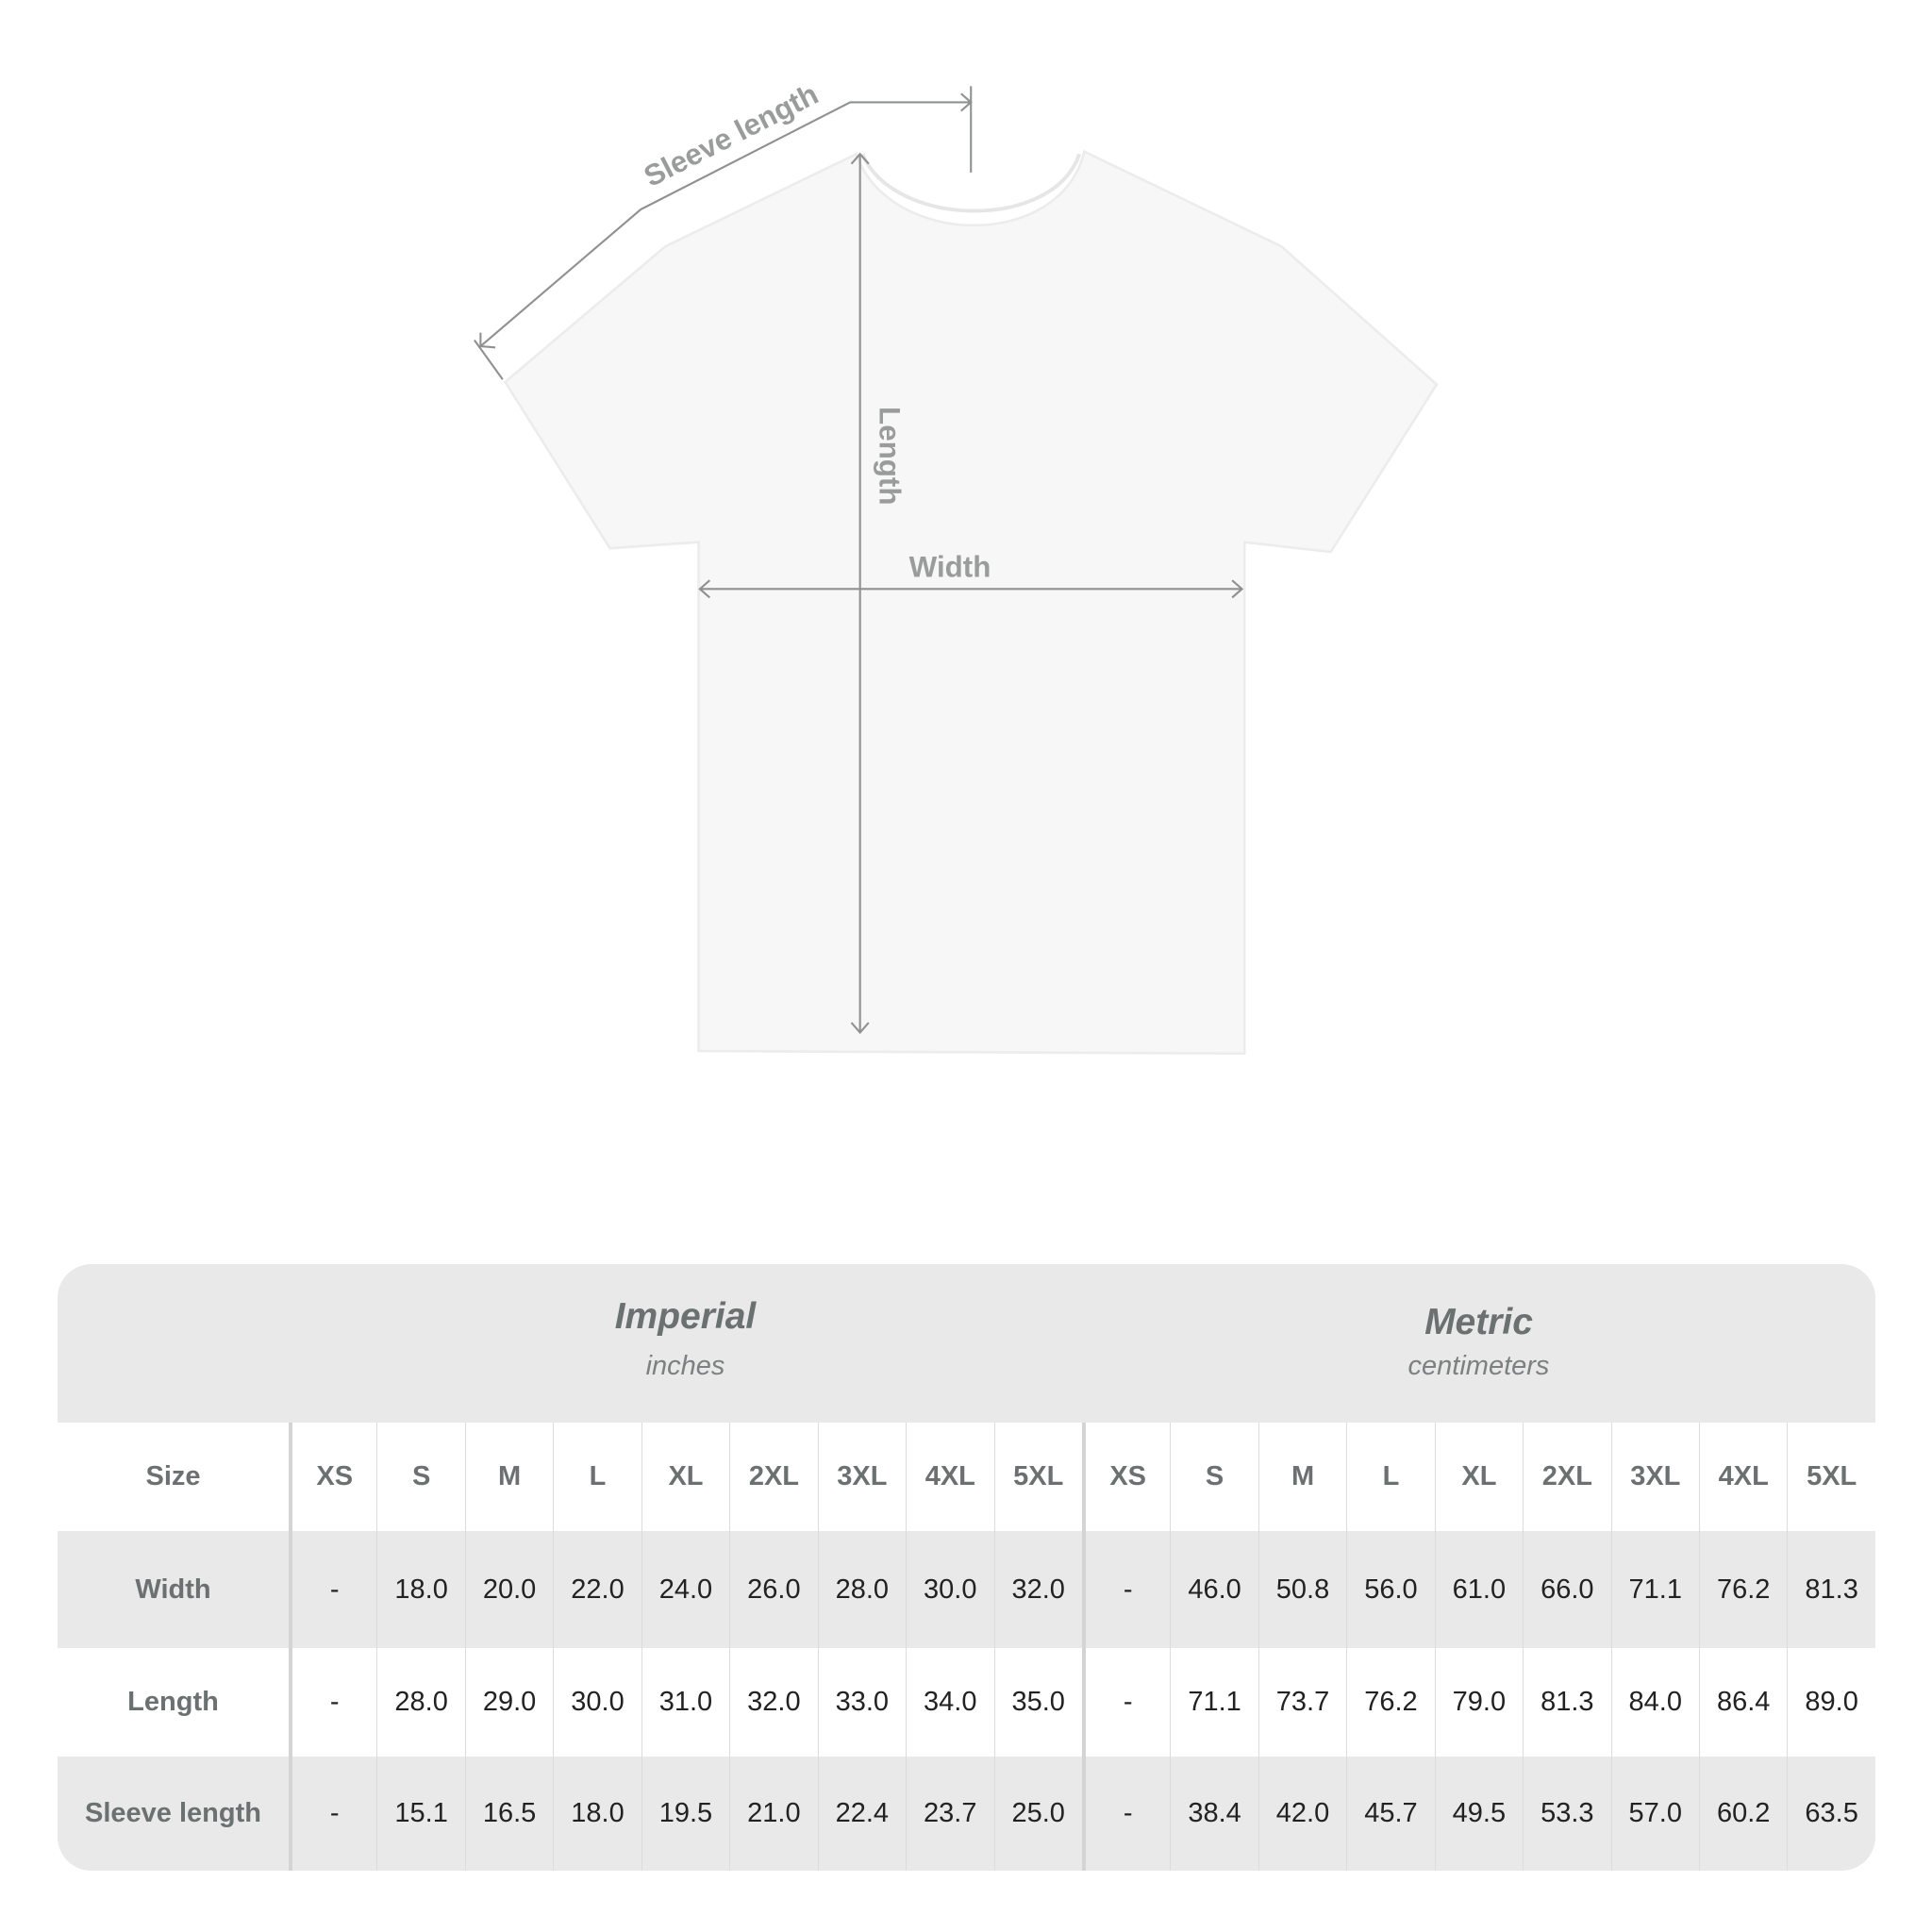 This screenshot has width=1932, height=1932. What do you see at coordinates (174, 1814) in the screenshot?
I see `row-label: Sleeve length` at bounding box center [174, 1814].